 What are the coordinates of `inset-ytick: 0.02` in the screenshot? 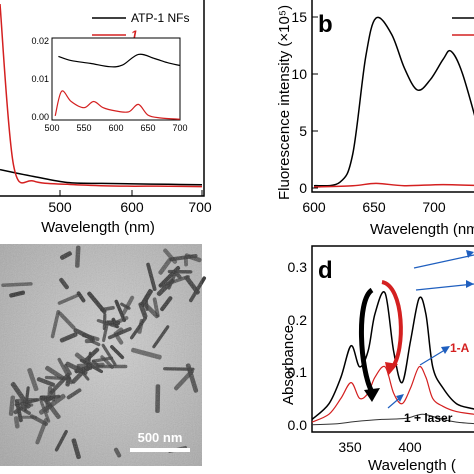 It's located at (40, 41).